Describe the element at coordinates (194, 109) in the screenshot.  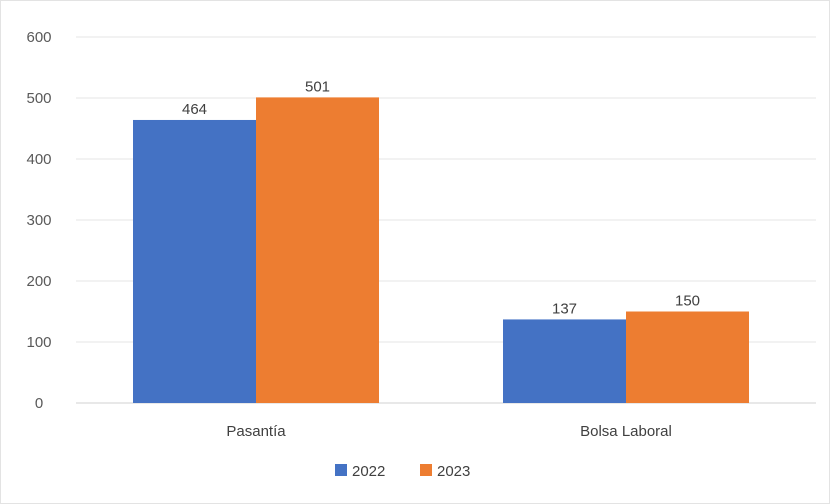
I see `data-label: 464` at that location.